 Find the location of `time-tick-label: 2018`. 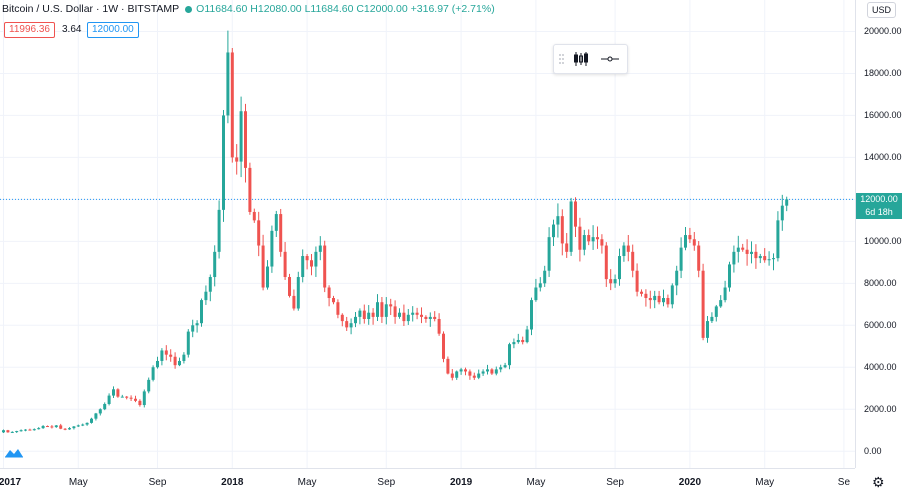

time-tick-label: 2018 is located at coordinates (232, 482).